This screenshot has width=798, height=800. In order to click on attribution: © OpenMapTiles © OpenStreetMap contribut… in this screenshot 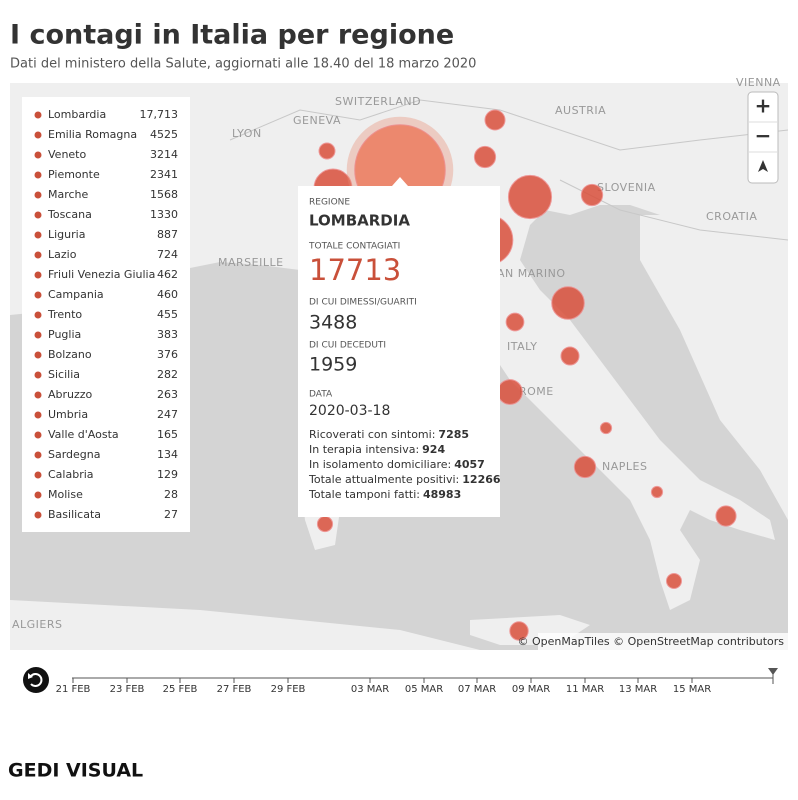, I will do `click(651, 641)`.